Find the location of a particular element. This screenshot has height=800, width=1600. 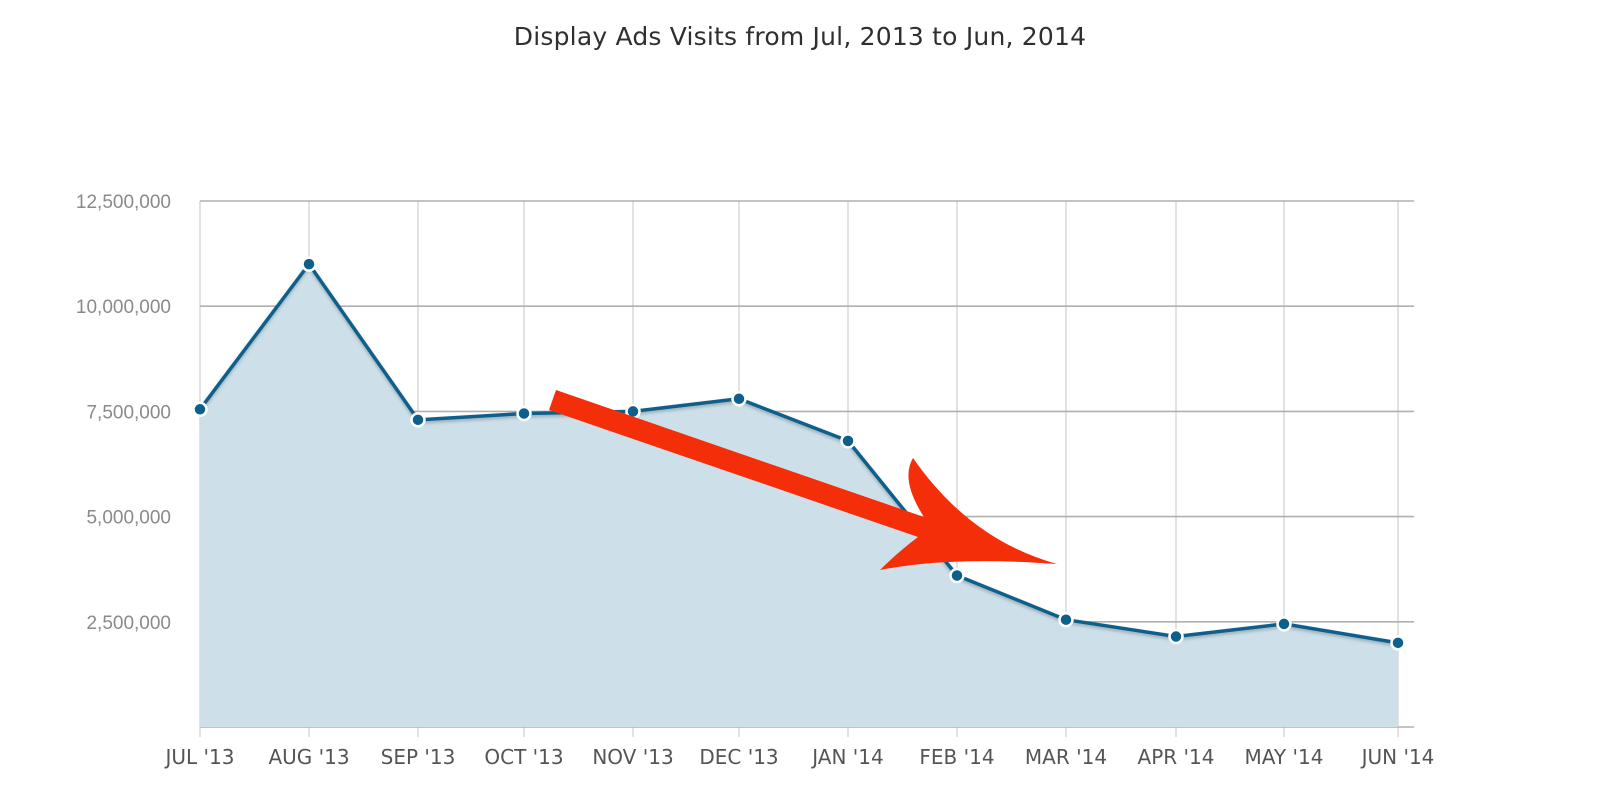

x-tick-label: APR '14 is located at coordinates (1176, 757).